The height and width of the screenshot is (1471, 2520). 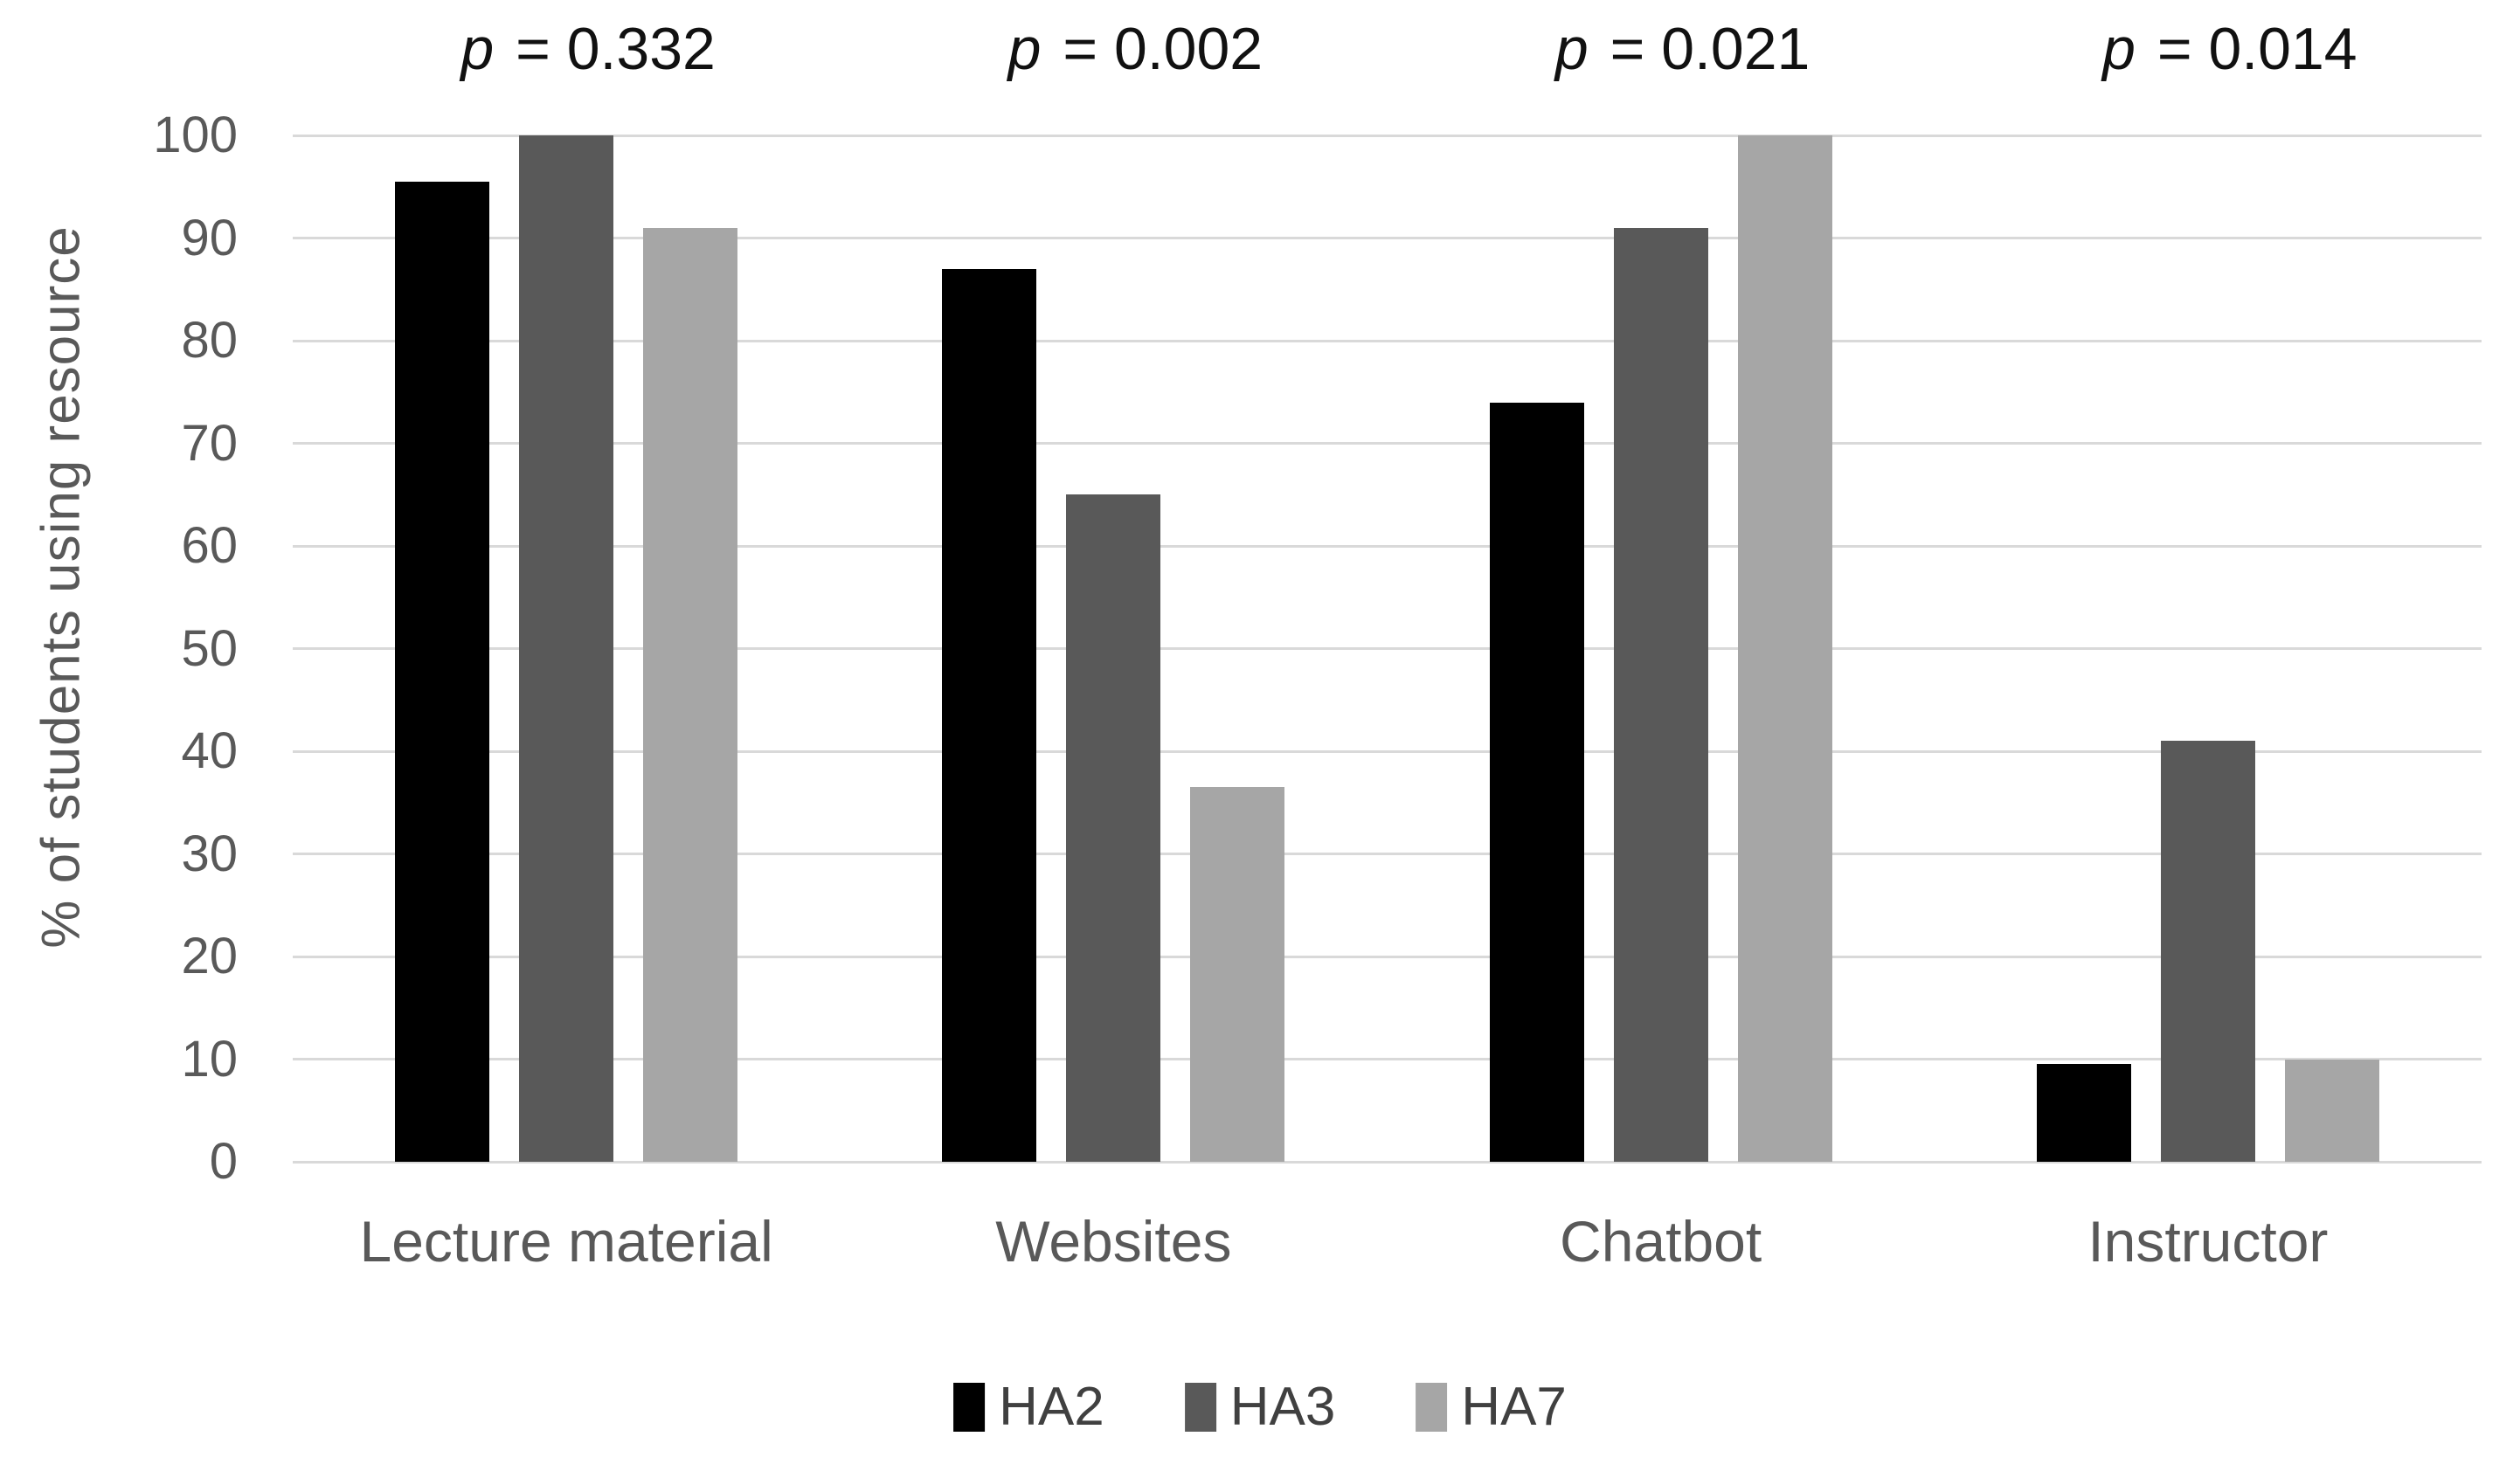 What do you see at coordinates (1661, 1241) in the screenshot?
I see `category-label: Chatbot` at bounding box center [1661, 1241].